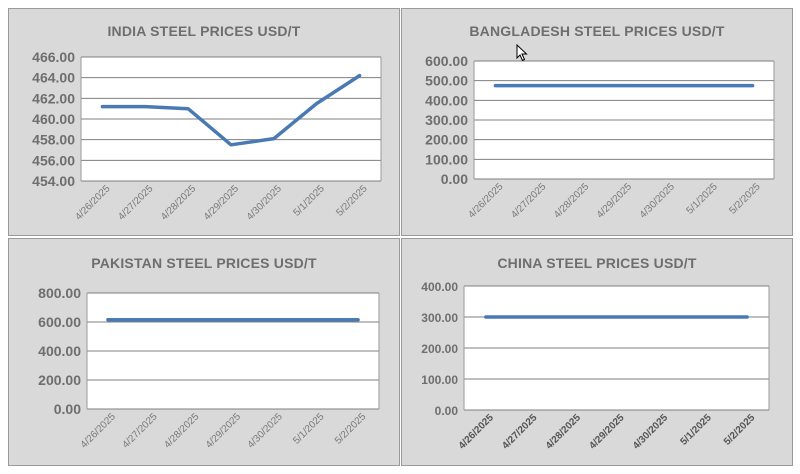 The width and height of the screenshot is (800, 474). I want to click on chart-title: INDIA STEEL PRICES USD/T, so click(204, 31).